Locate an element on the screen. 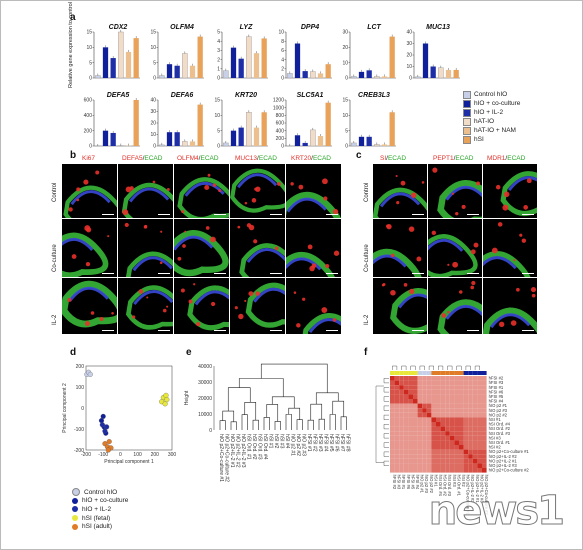  bar-chart-defa5: DEFA5 0 200 400 600 is located at coordinates (112, 120).